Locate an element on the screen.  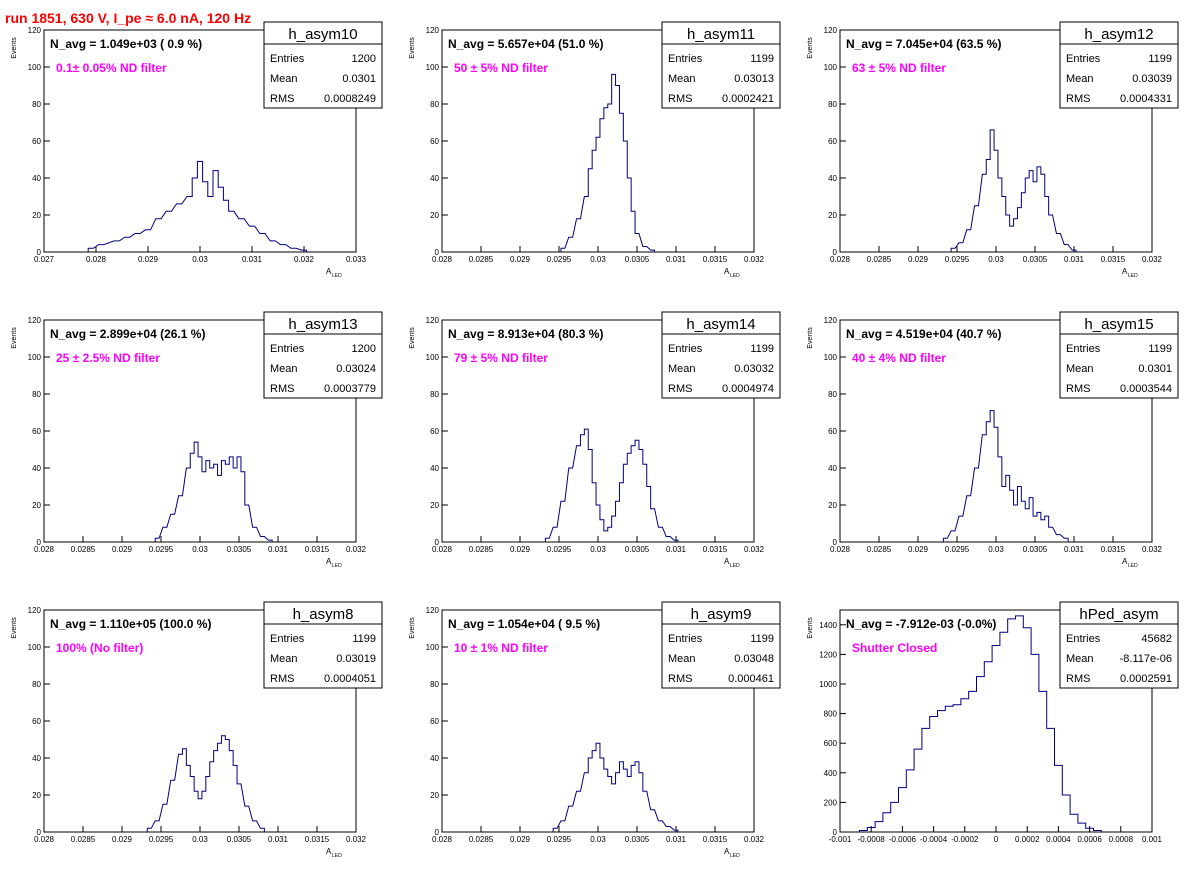
x-tick-label: 0.029 is located at coordinates (122, 549).